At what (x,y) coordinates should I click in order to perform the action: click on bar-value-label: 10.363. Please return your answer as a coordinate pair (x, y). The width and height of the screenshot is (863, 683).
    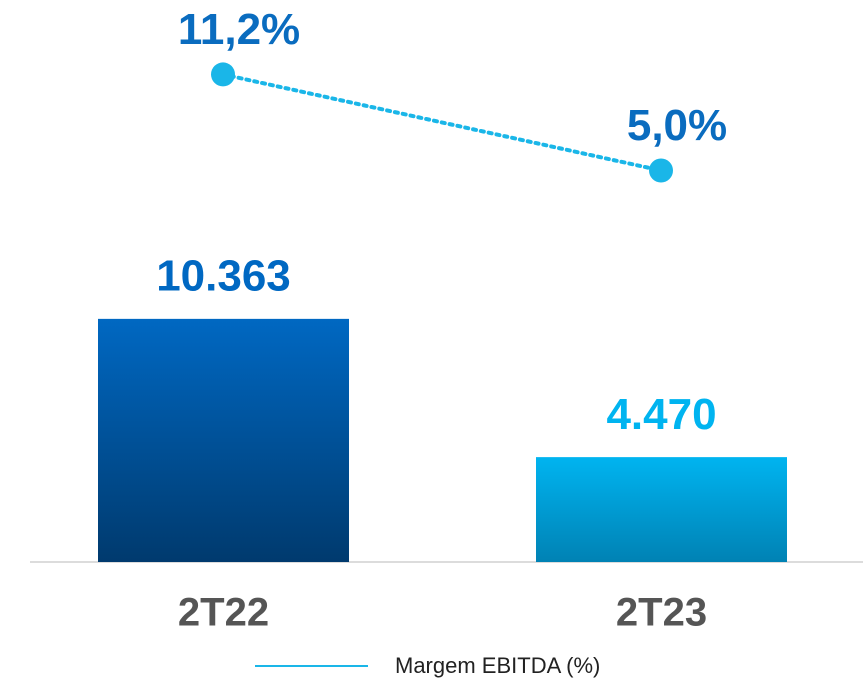
    Looking at the image, I should click on (223, 275).